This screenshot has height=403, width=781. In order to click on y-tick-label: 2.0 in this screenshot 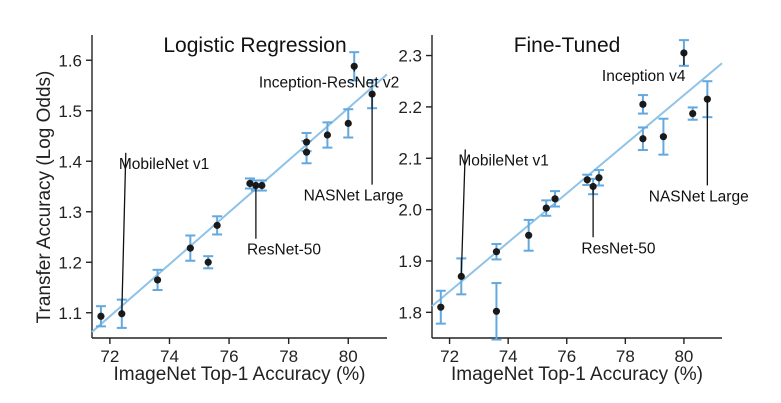, I will do `click(410, 210)`.